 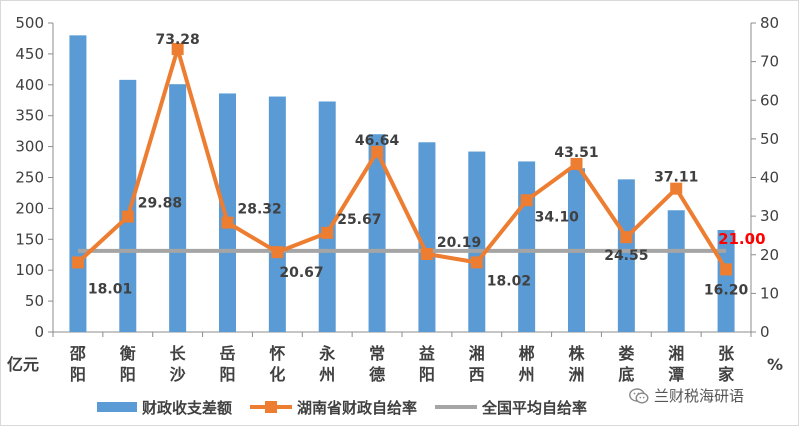 I want to click on legend-item-bar: 财政收支差额, so click(x=164, y=407).